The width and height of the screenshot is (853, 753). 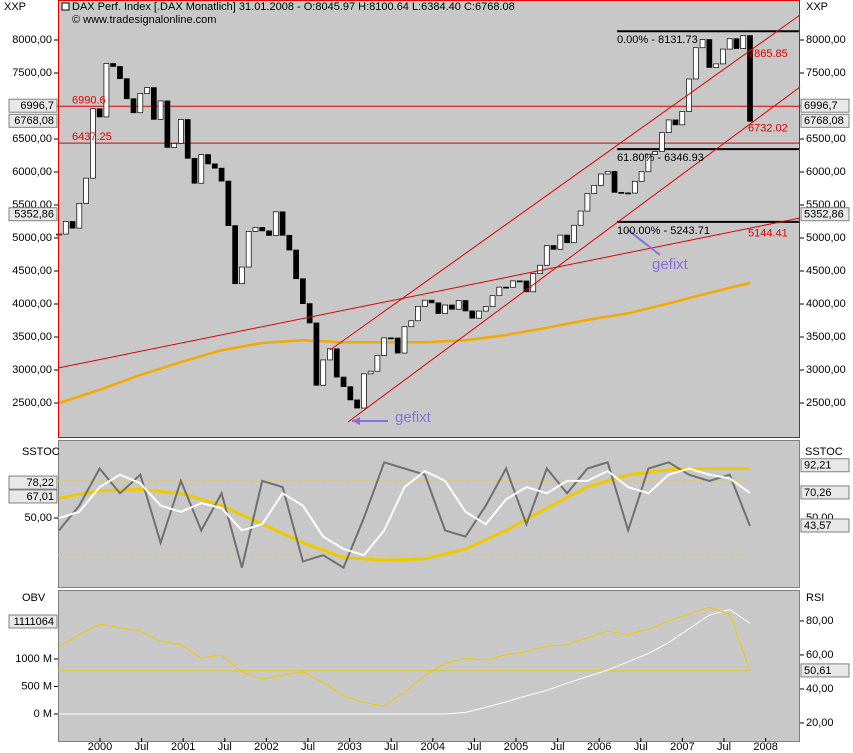 I want to click on panel-title: OBV, so click(x=34, y=598).